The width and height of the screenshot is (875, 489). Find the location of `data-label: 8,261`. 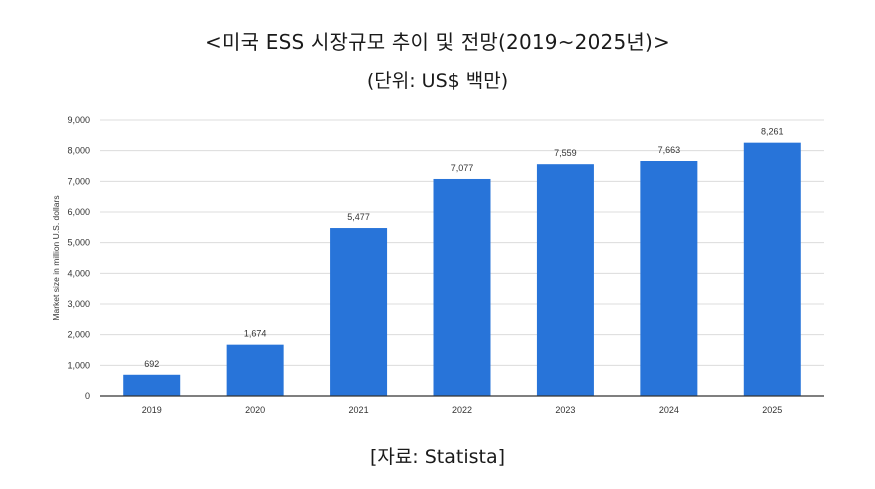

data-label: 8,261 is located at coordinates (772, 132).